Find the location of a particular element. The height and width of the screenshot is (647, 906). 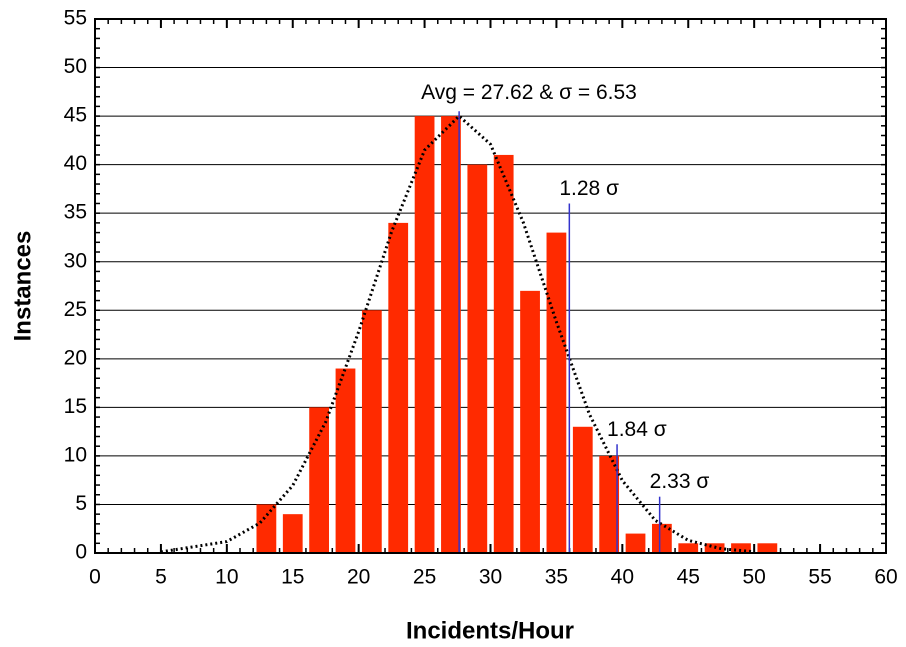

x-tick-label: 10 is located at coordinates (226, 577).